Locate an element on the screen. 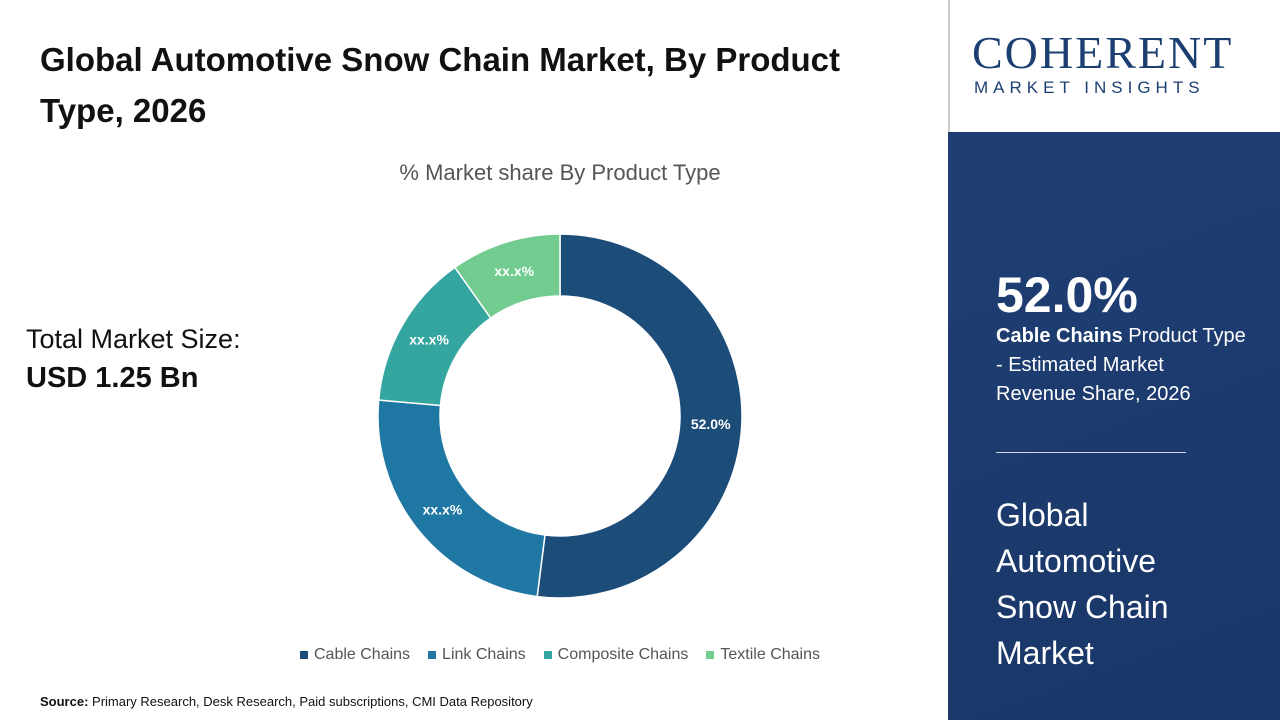 The height and width of the screenshot is (720, 1280). legend-item: Textile Chains is located at coordinates (763, 655).